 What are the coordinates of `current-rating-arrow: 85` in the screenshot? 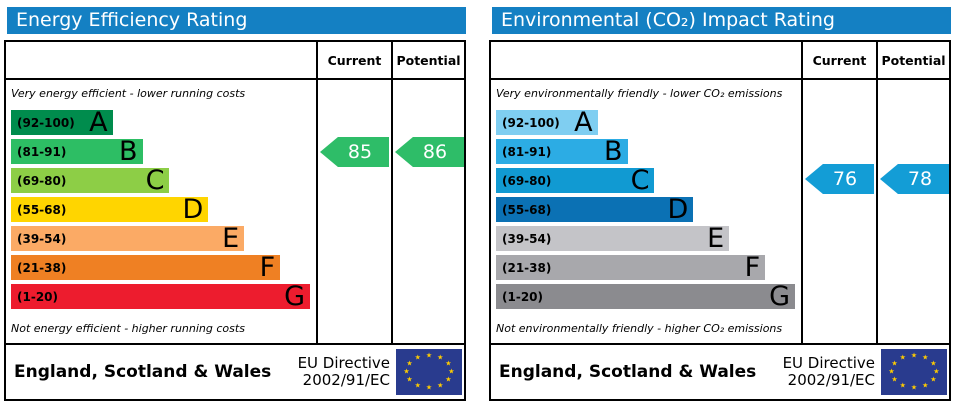 It's located at (354, 152).